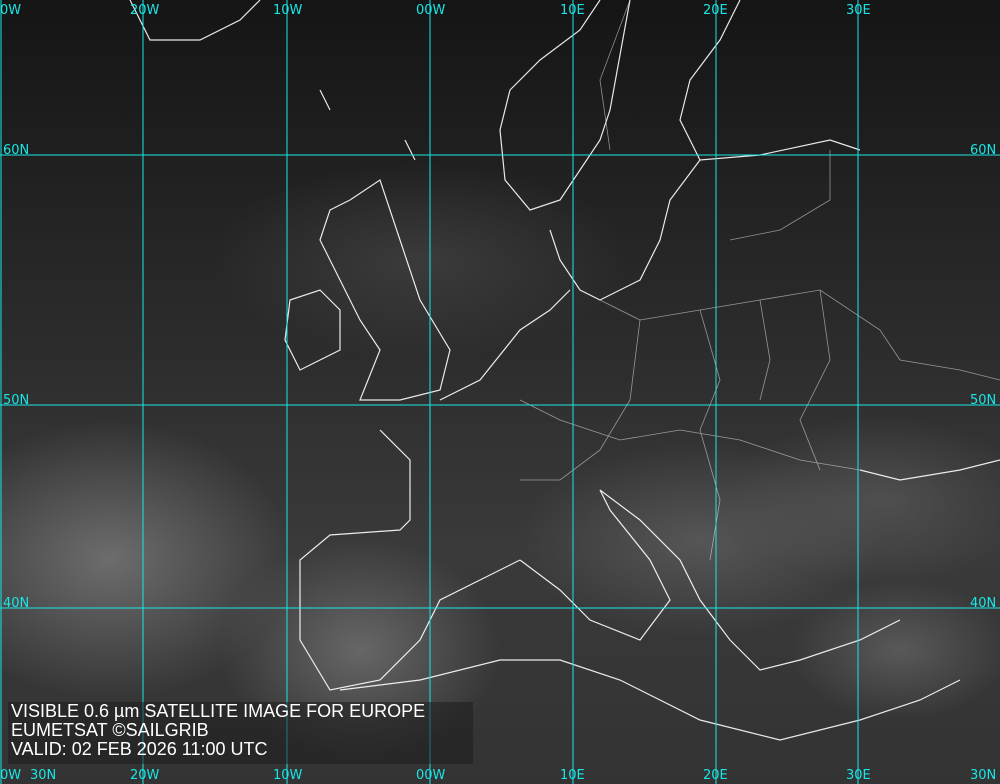  Describe the element at coordinates (16, 400) in the screenshot. I see `lat-label-left: 50N` at that location.